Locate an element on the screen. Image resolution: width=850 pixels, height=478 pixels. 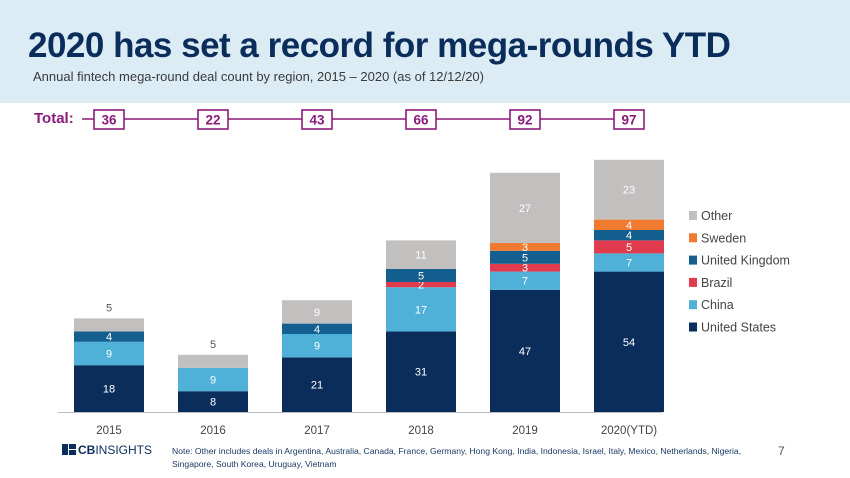
x-tick-label: 2016 is located at coordinates (213, 431).